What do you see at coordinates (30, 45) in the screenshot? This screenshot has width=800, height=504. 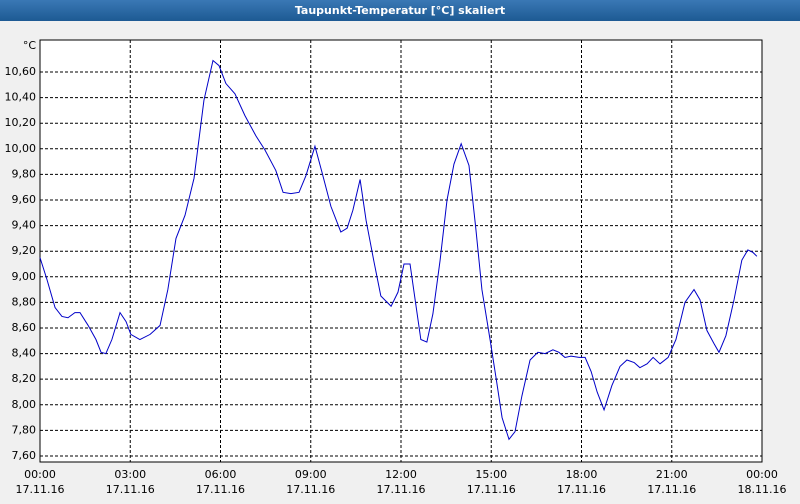 I see `y-unit: °C` at bounding box center [30, 45].